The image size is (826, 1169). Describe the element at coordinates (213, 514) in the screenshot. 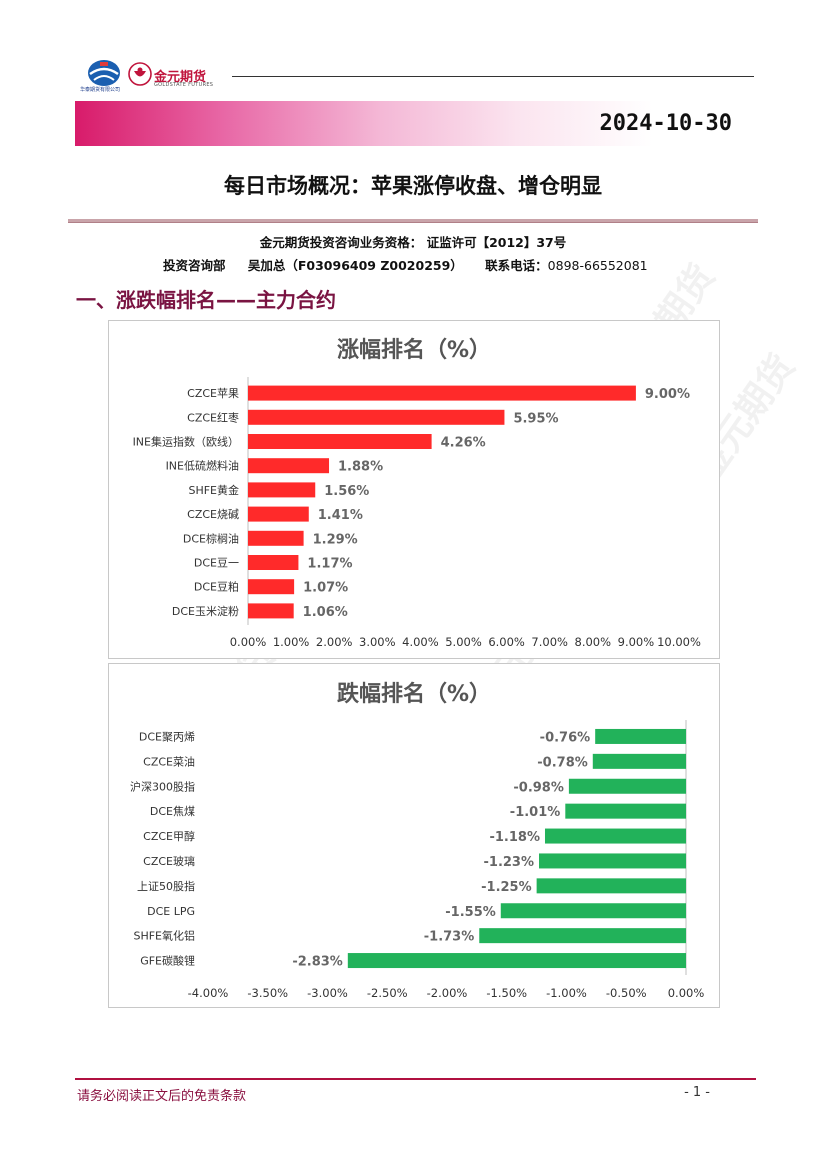

I see `category-label: CZCE烧碱` at that location.